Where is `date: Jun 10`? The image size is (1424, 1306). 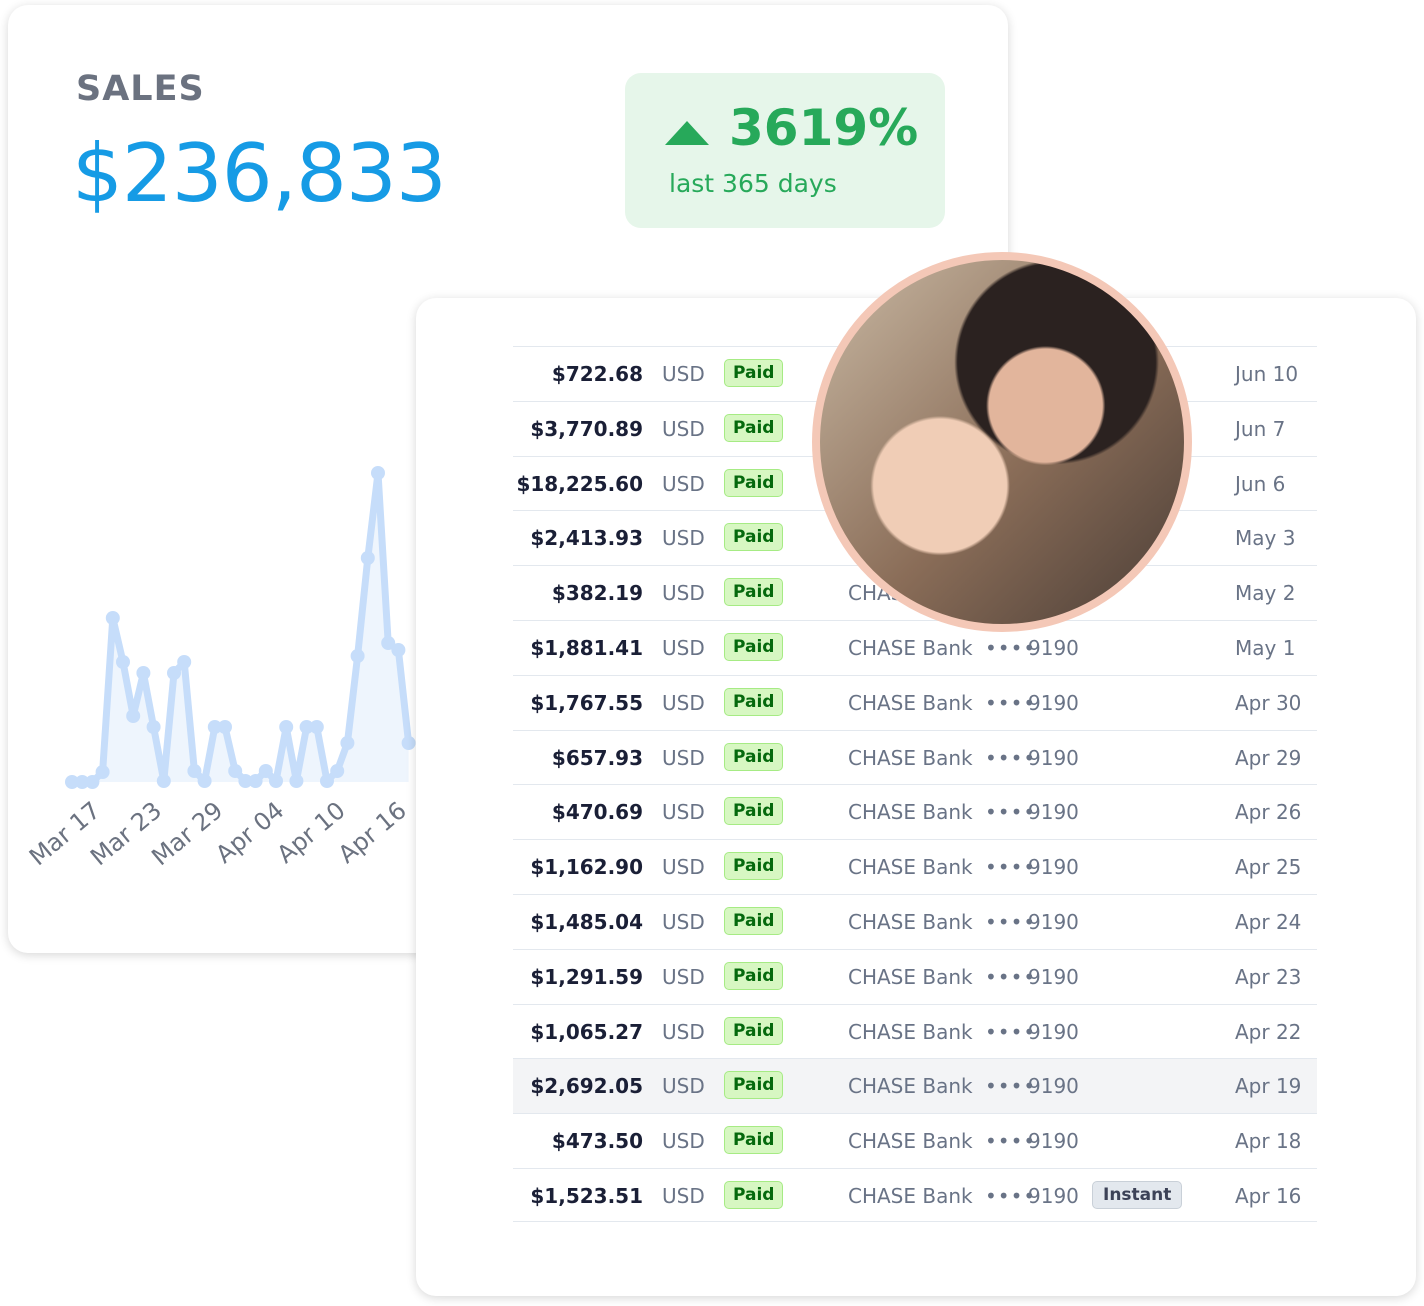
date: Jun 10 is located at coordinates (1267, 374).